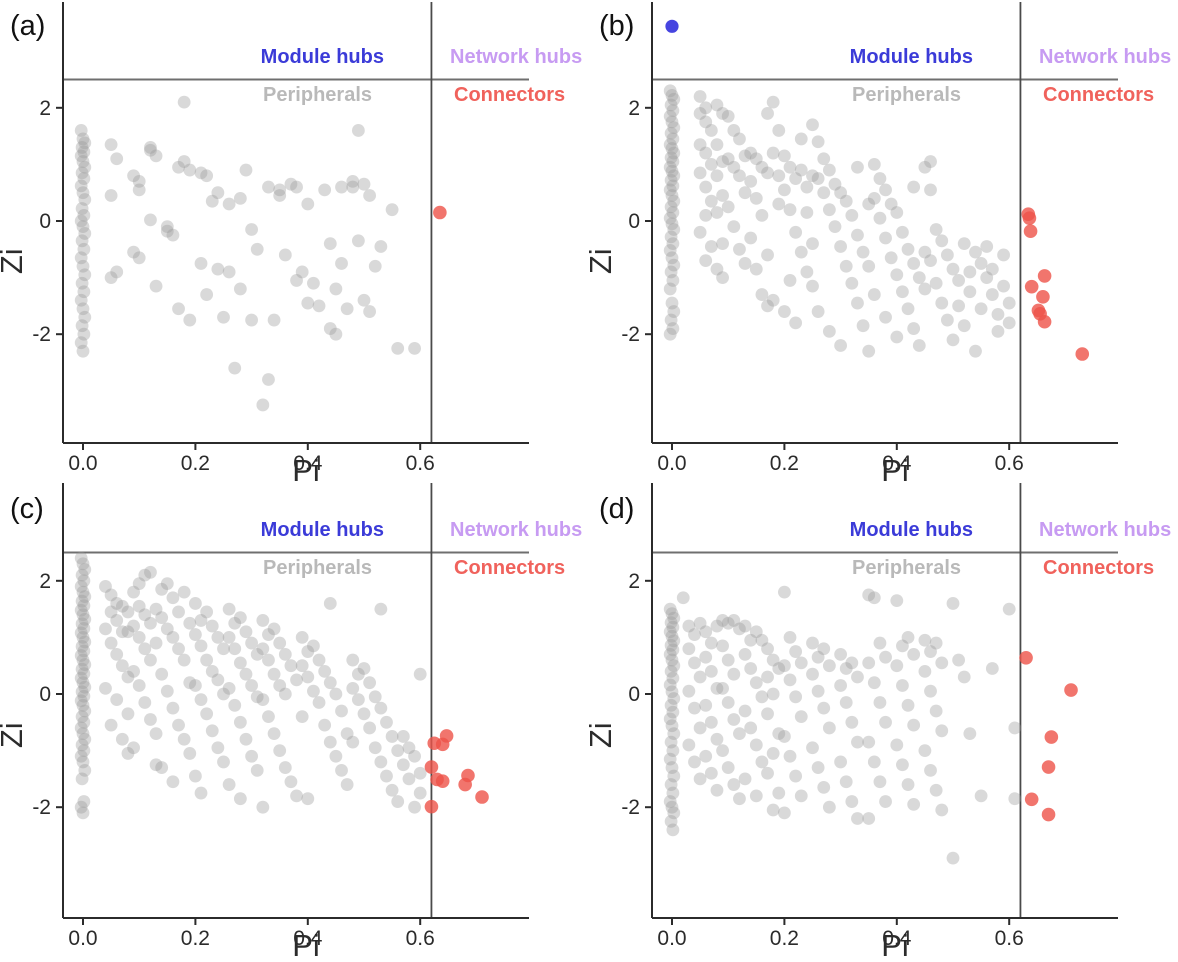  Describe the element at coordinates (1105, 530) in the screenshot. I see `network-hubs-label: Network hubs` at that location.